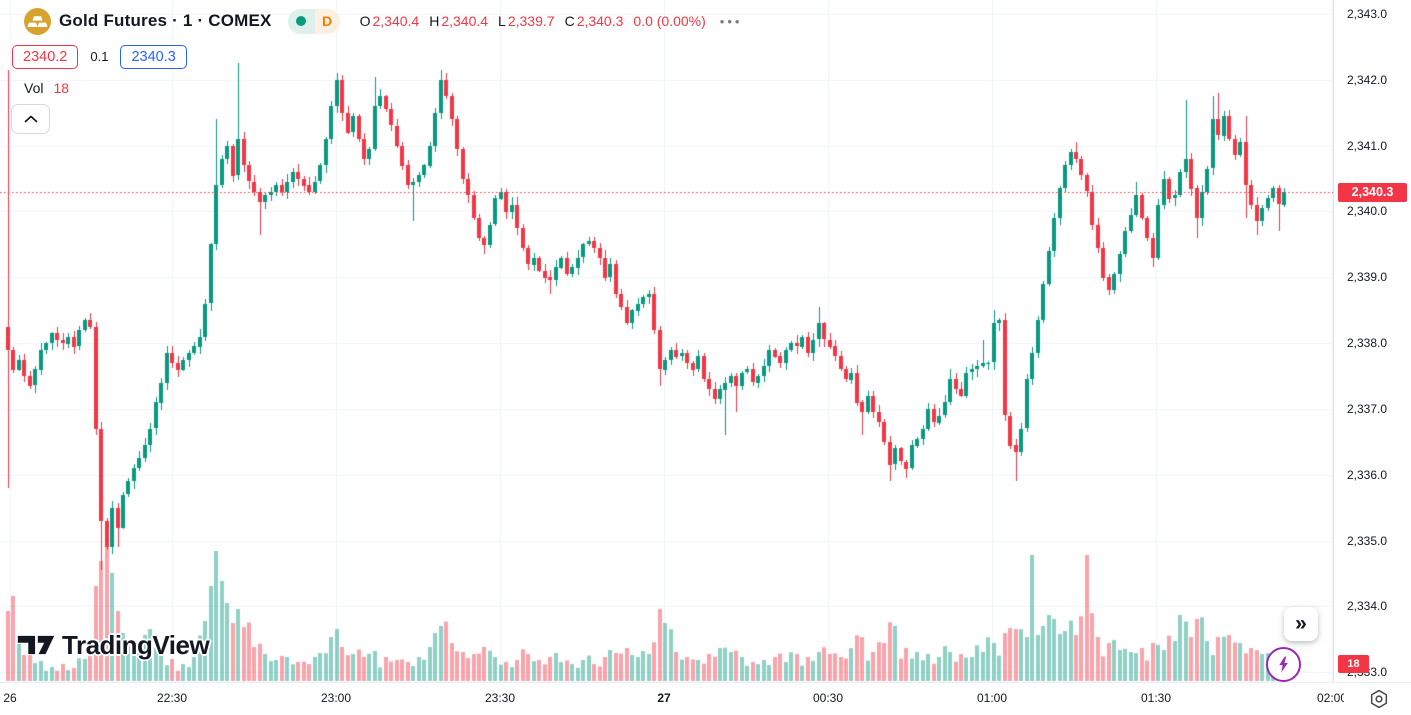 This screenshot has width=1411, height=715. What do you see at coordinates (396, 21) in the screenshot?
I see `open-value: 2,340.4` at bounding box center [396, 21].